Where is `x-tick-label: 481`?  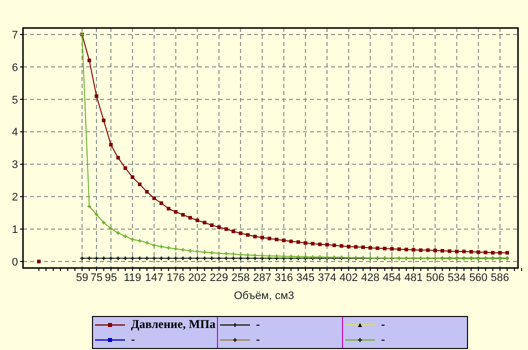 x-tick-label: 481 is located at coordinates (413, 278).